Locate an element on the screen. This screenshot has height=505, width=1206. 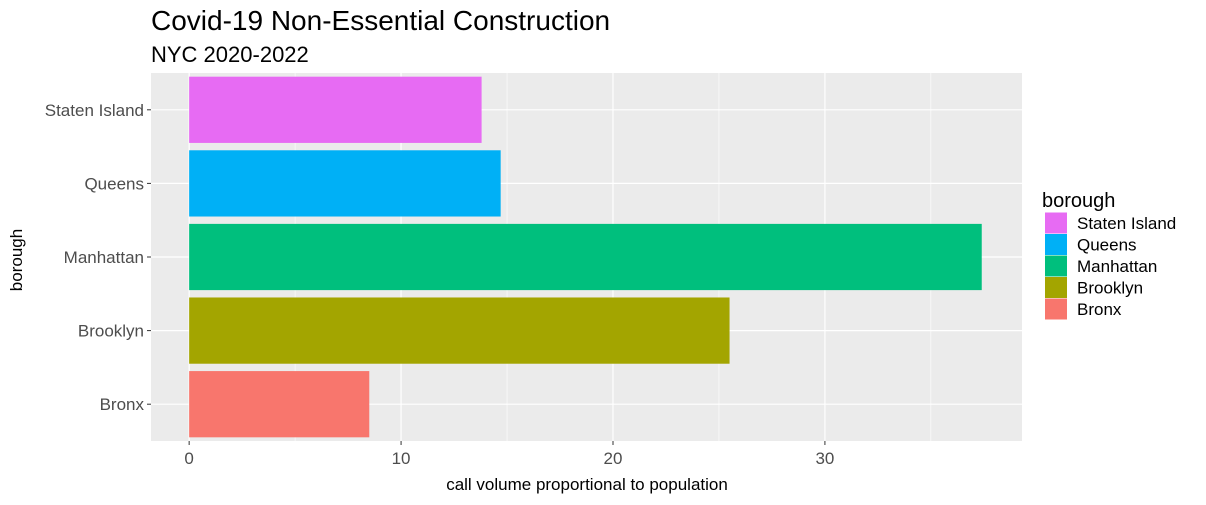
legend-label: Manhattan is located at coordinates (1117, 266).